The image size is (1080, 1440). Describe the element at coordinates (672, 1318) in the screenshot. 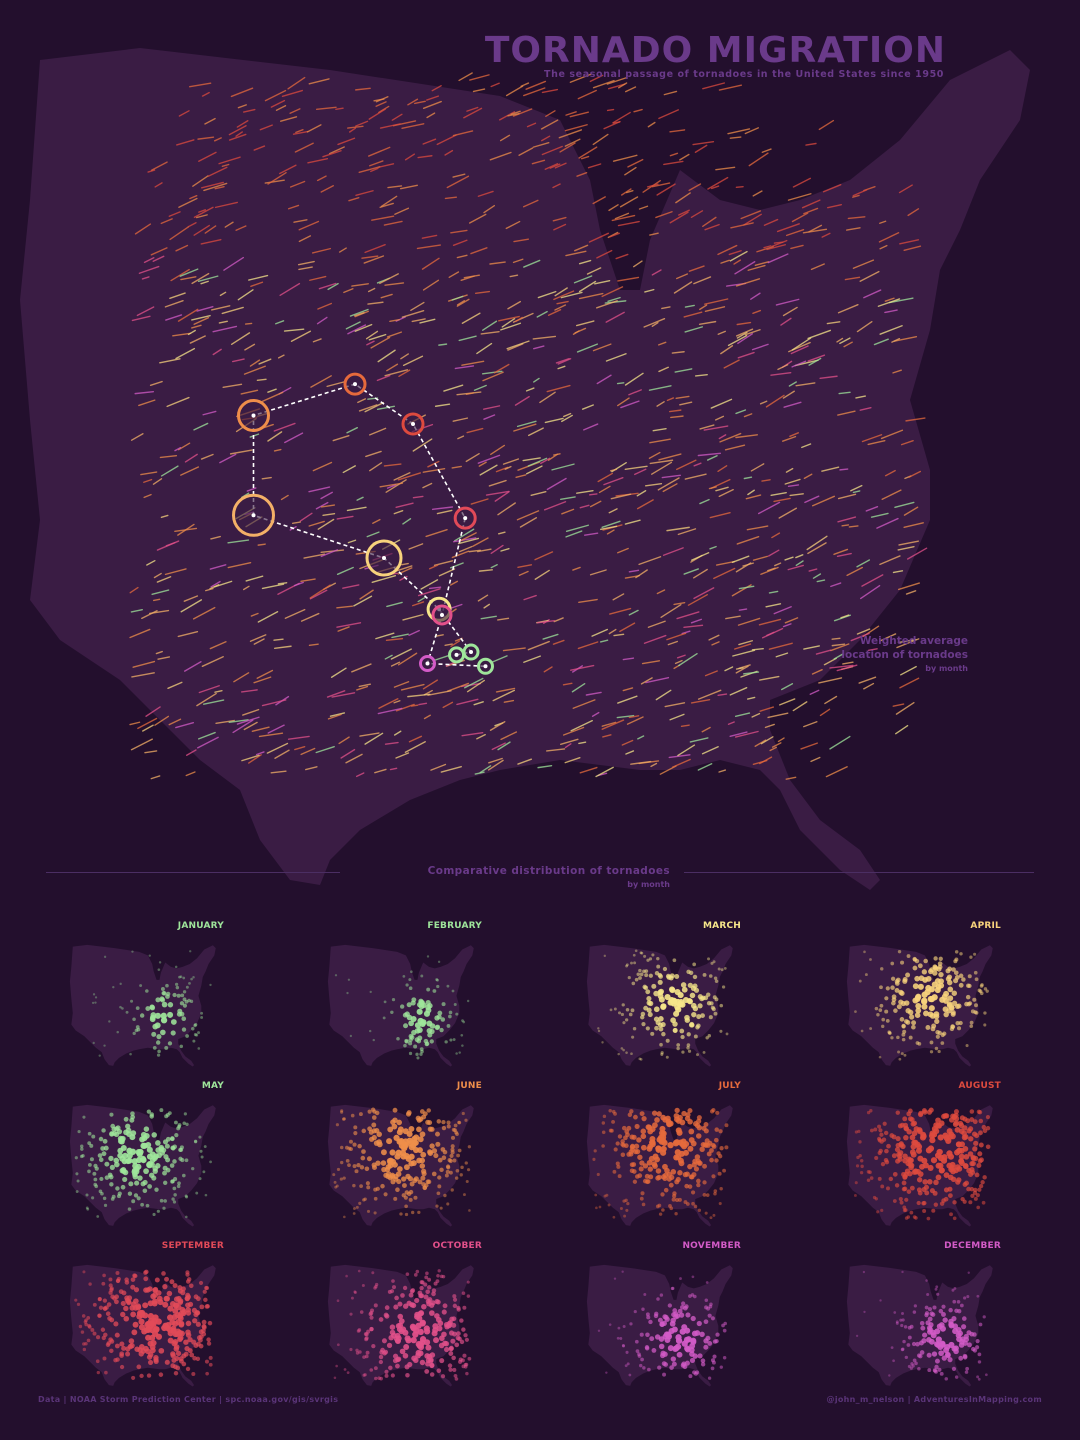

I see `small-map-november: NOVEMBER` at that location.